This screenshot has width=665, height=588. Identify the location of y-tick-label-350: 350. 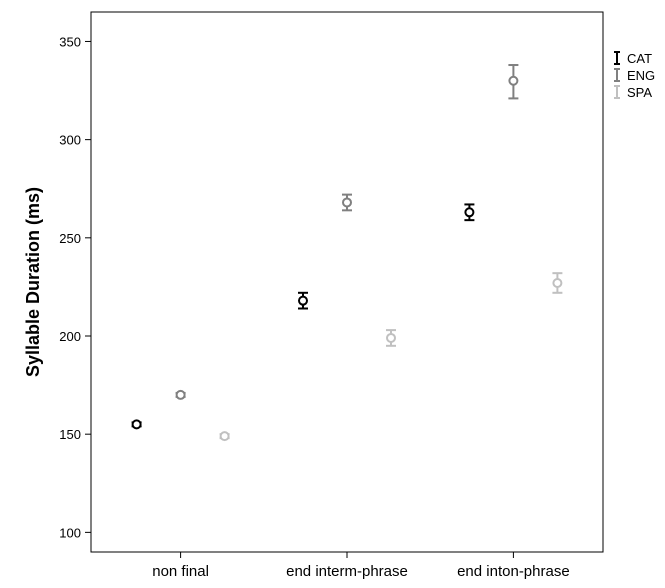
(70, 41).